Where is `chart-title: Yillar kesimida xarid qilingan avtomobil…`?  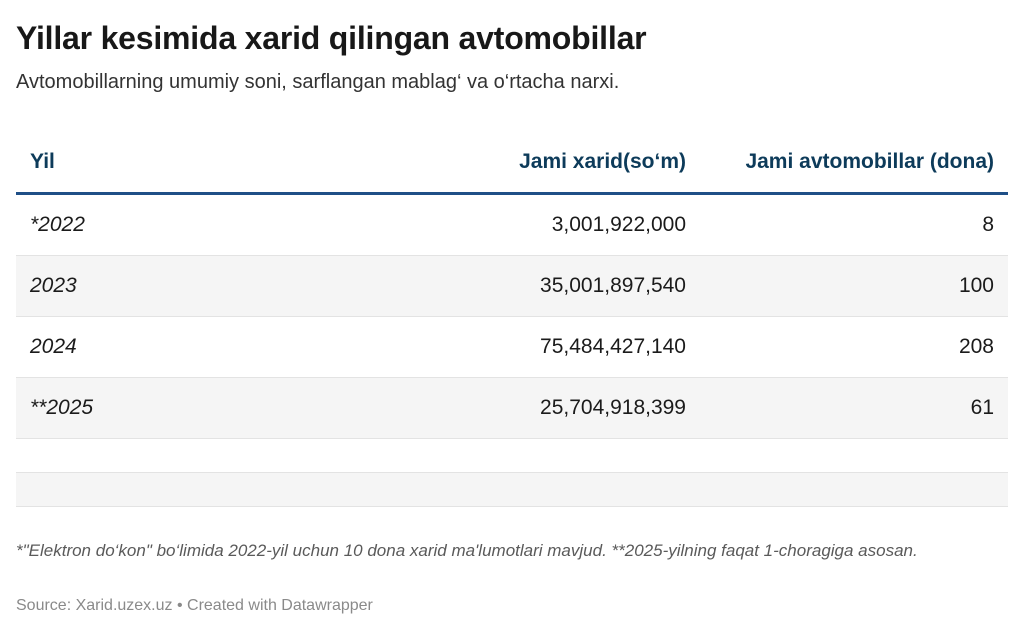 chart-title: Yillar kesimida xarid qilingan avtomobil… is located at coordinates (331, 38).